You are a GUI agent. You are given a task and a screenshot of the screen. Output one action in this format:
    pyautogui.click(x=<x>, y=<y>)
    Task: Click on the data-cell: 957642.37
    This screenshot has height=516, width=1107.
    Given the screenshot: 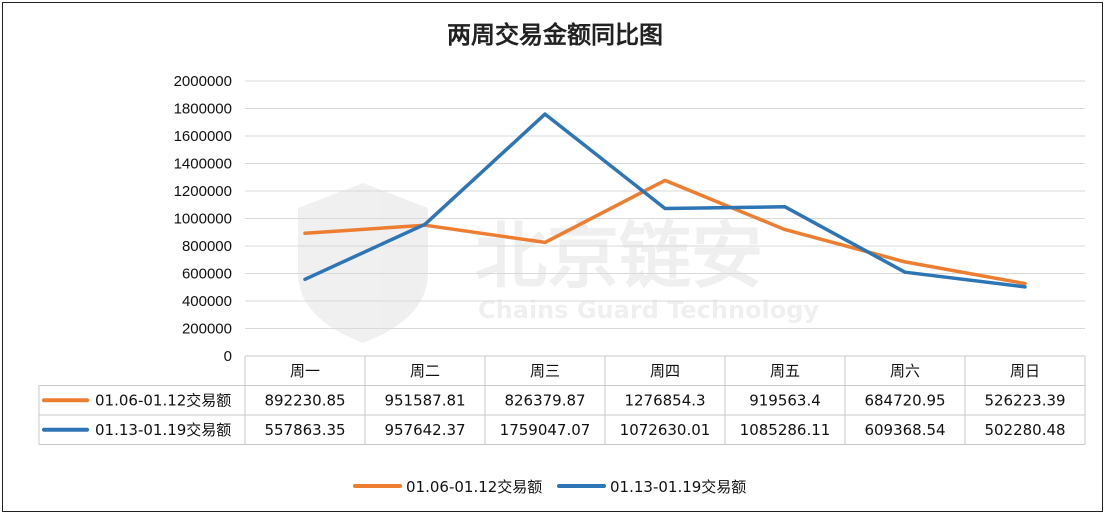 What is the action you would take?
    pyautogui.click(x=424, y=430)
    